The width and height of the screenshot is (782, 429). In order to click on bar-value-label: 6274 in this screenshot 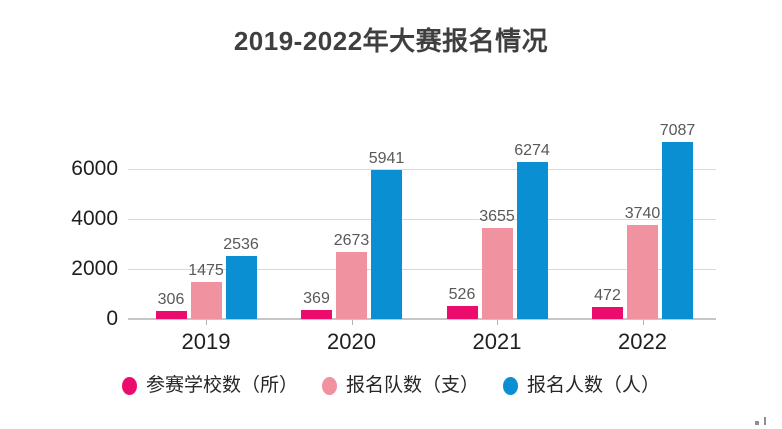, I will do `click(532, 150)`.